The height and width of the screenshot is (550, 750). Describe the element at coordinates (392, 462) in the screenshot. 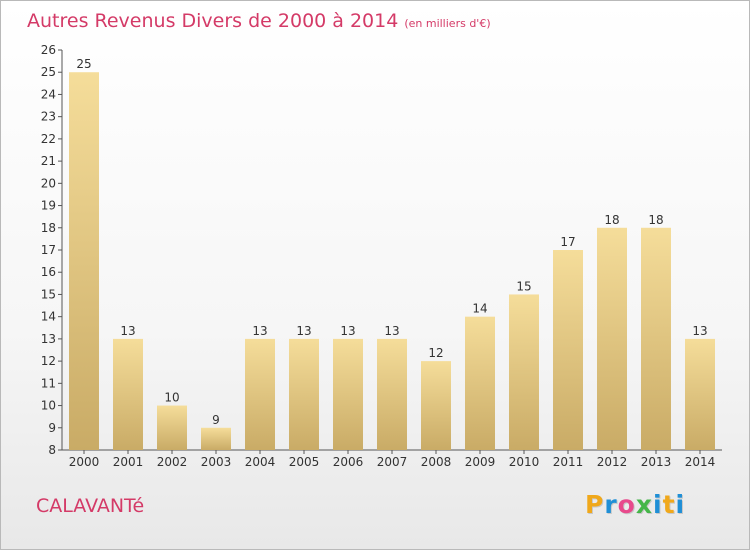

I see `x-tick-label: 2007` at that location.